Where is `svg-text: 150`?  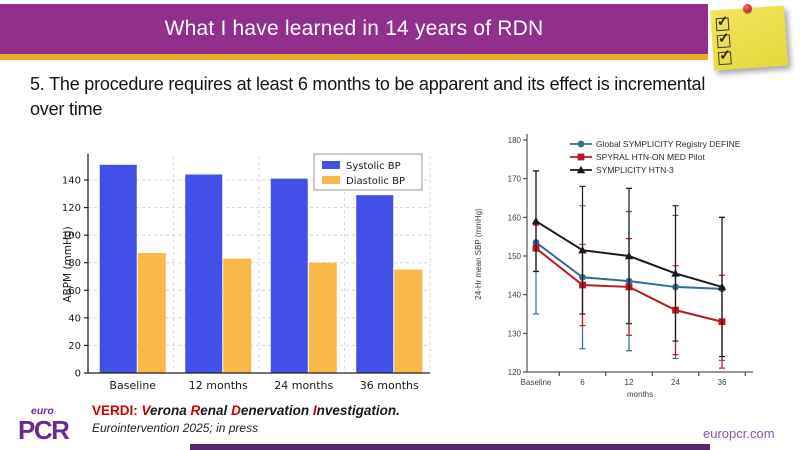
svg-text: 150 is located at coordinates (515, 256).